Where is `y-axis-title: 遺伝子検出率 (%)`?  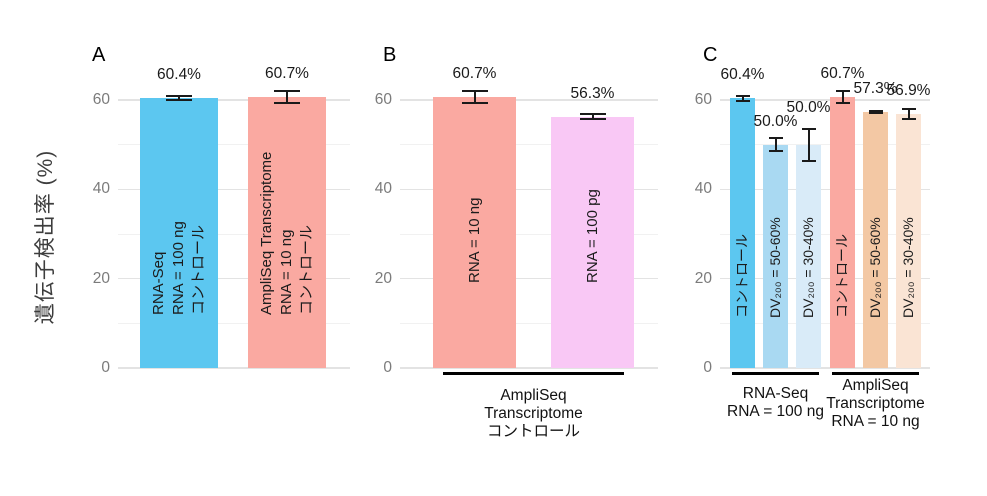 y-axis-title: 遺伝子検出率 (%) is located at coordinates (45, 237).